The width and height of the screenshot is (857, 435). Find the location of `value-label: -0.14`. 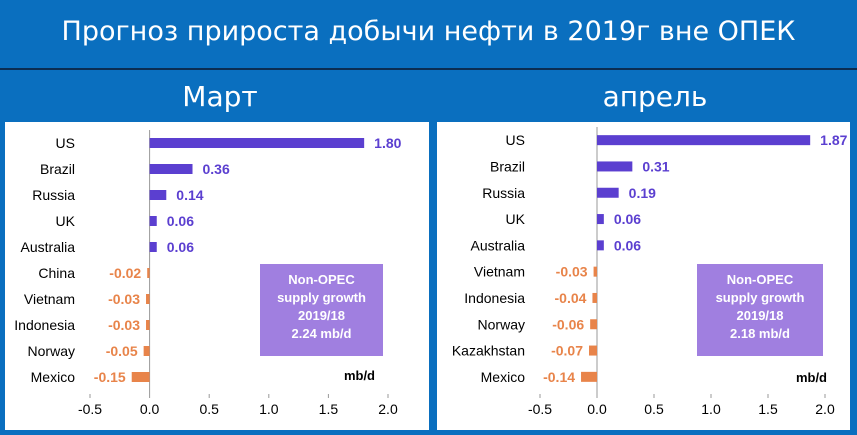

value-label: -0.14 is located at coordinates (559, 377).